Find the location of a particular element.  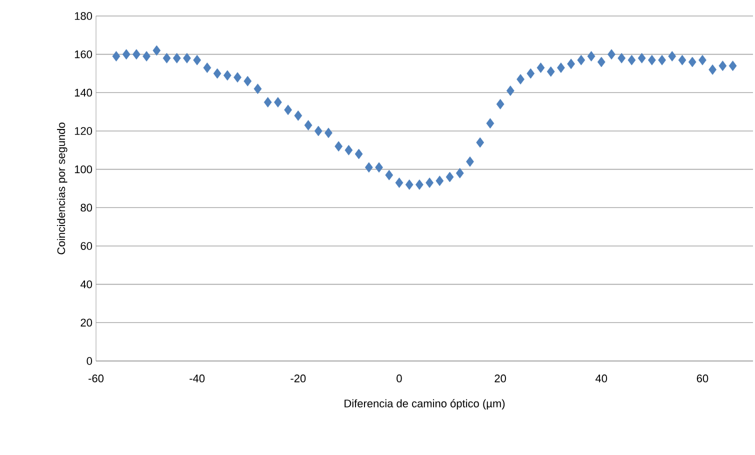

y-axis-title: Coincidencias por segundo is located at coordinates (62, 188).